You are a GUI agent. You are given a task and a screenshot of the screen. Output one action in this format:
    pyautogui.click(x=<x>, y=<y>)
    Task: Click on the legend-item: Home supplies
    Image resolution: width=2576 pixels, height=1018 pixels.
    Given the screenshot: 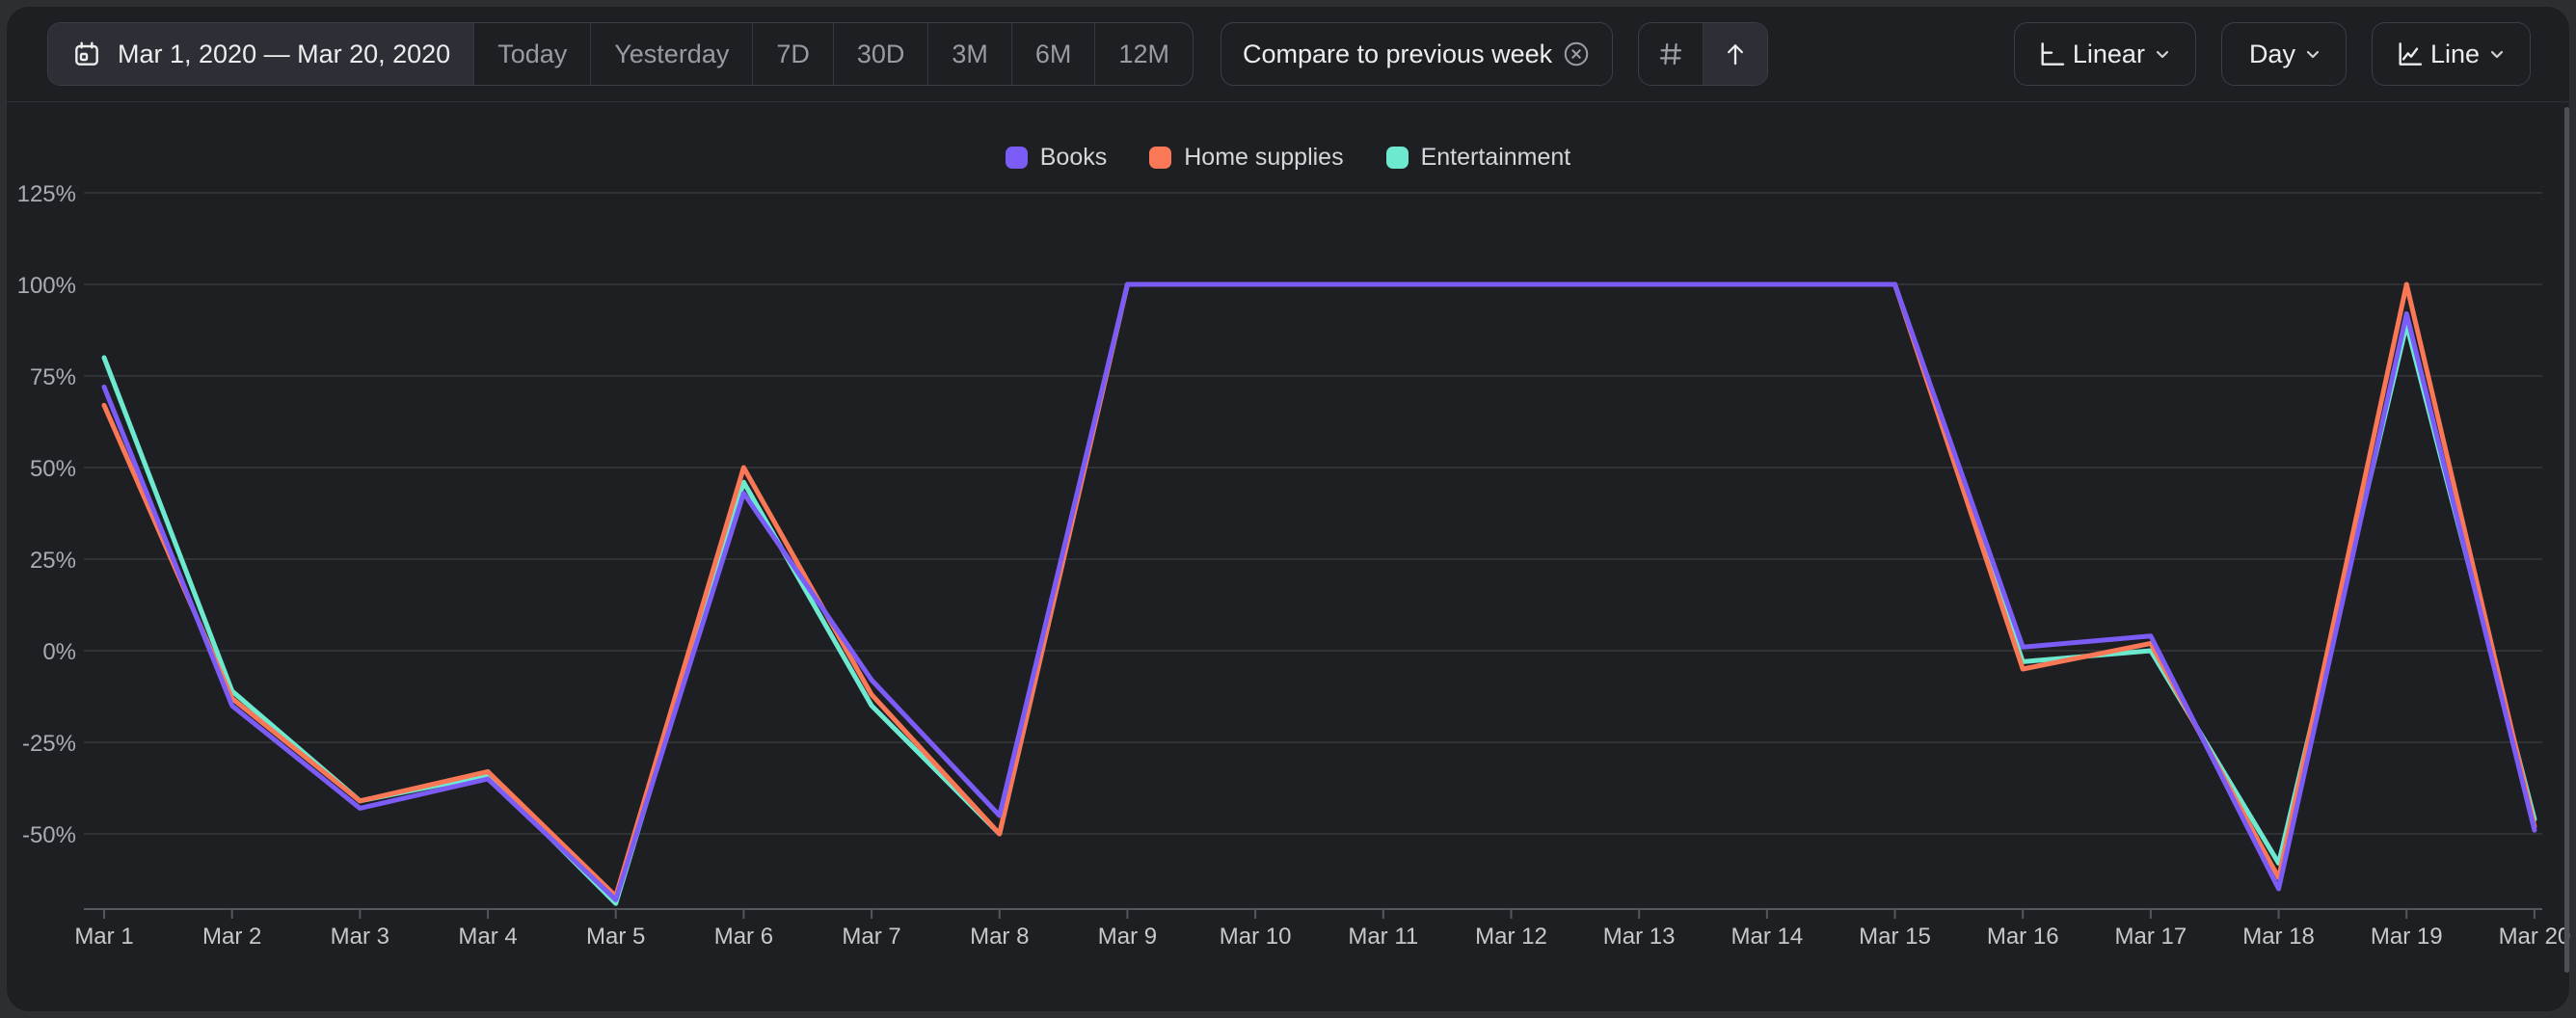 What is the action you would take?
    pyautogui.click(x=1247, y=158)
    